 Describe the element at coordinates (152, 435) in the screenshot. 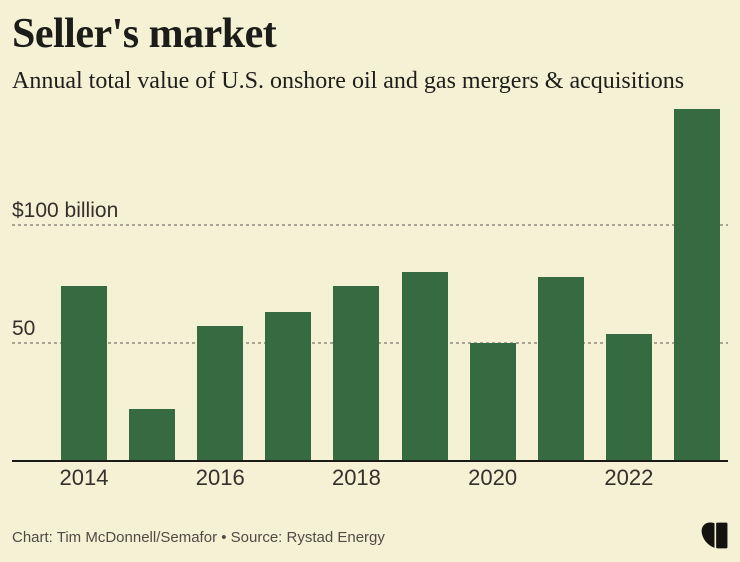

I see `bar-2015` at that location.